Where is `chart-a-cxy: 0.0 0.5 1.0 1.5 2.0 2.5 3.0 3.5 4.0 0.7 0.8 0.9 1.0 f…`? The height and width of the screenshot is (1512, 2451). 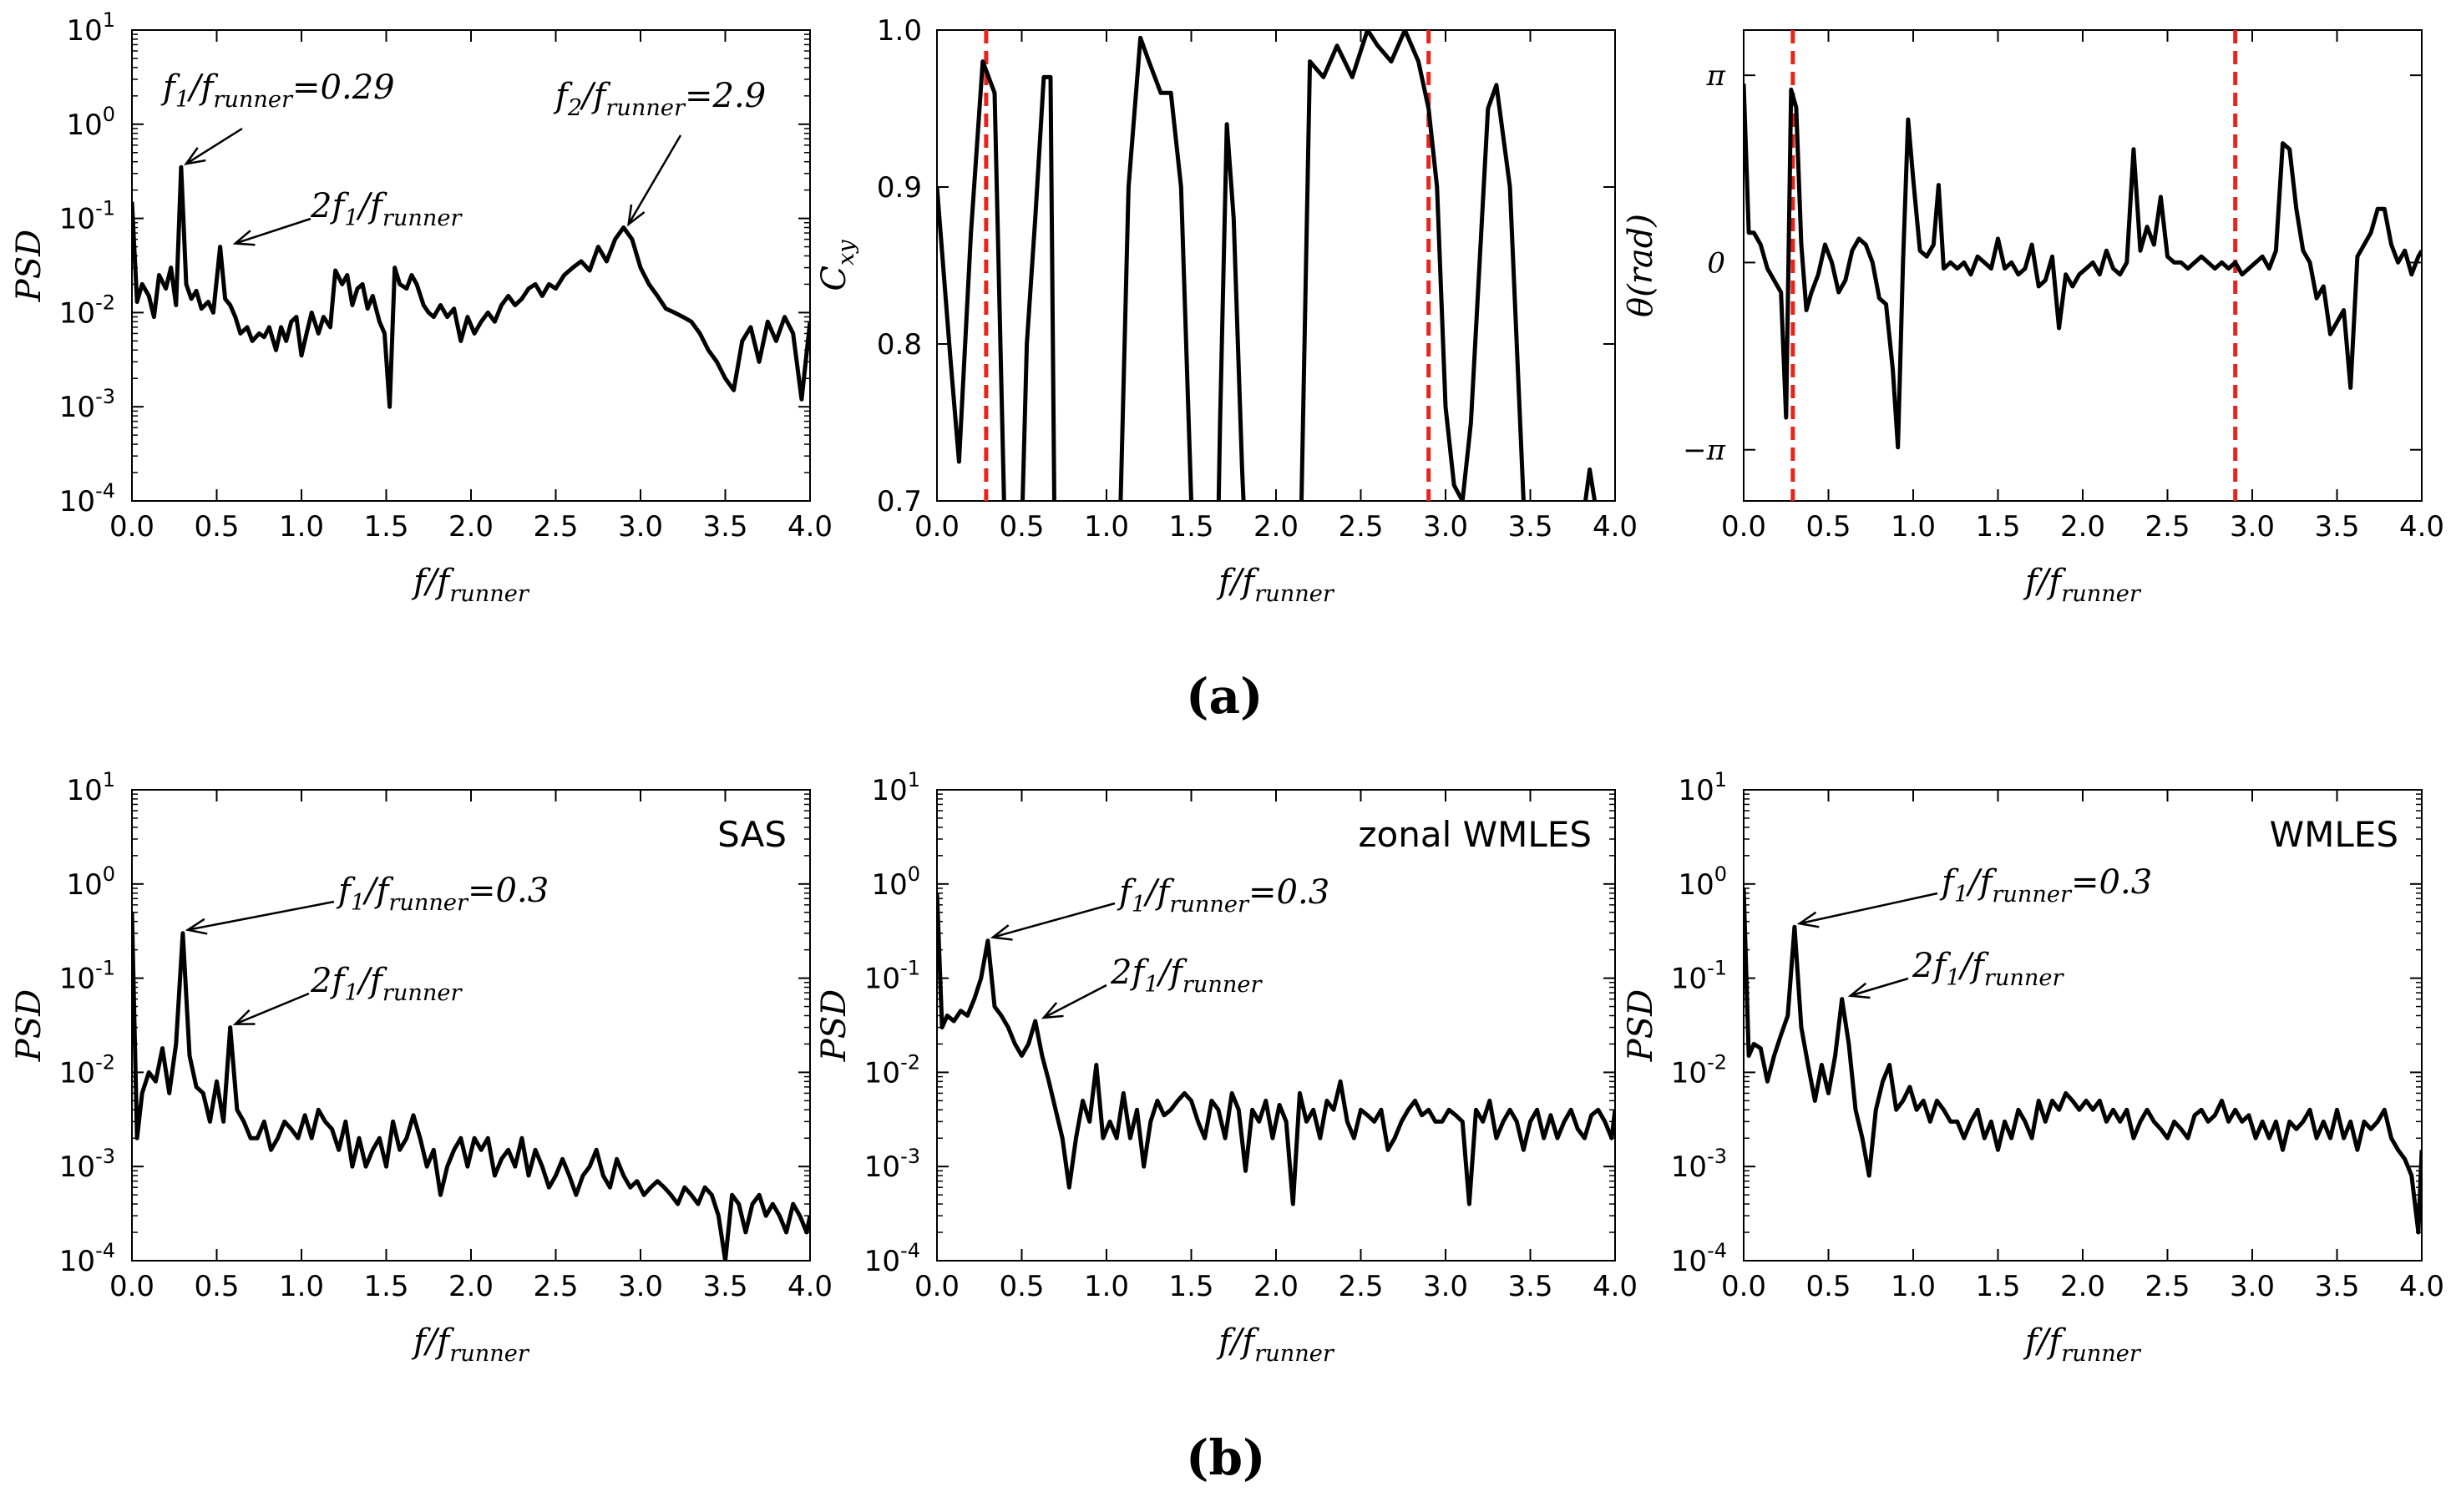
chart-a-cxy: 0.0 0.5 1.0 1.5 2.0 2.5 3.0 3.5 4.0 0.7 0.8 0.9 1.0 f… is located at coordinates (1226, 310).